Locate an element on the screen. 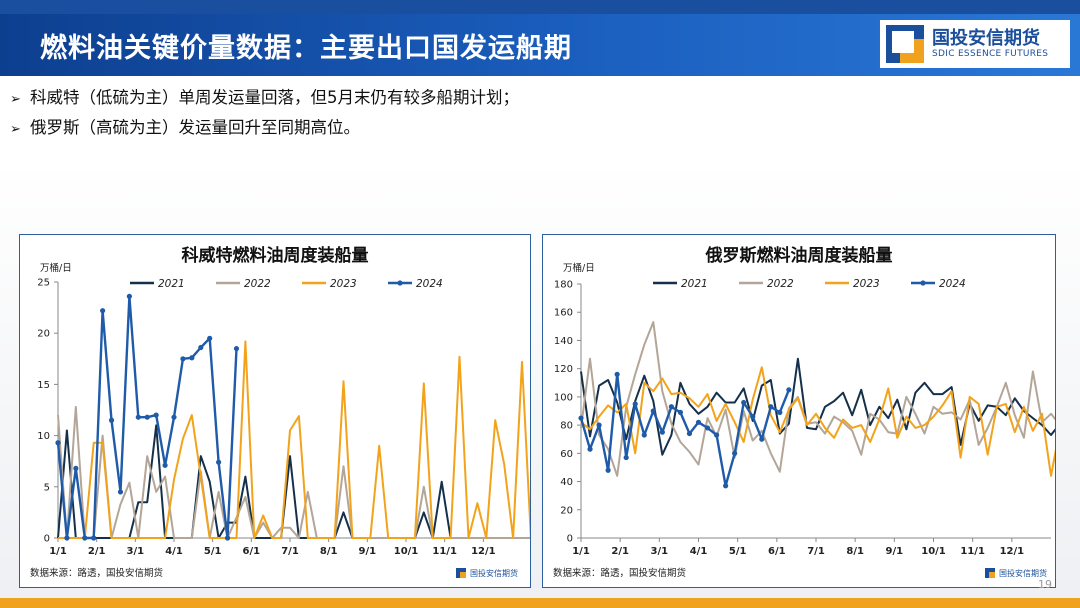 The width and height of the screenshot is (1080, 608). y-tick-label: 120 is located at coordinates (563, 369).